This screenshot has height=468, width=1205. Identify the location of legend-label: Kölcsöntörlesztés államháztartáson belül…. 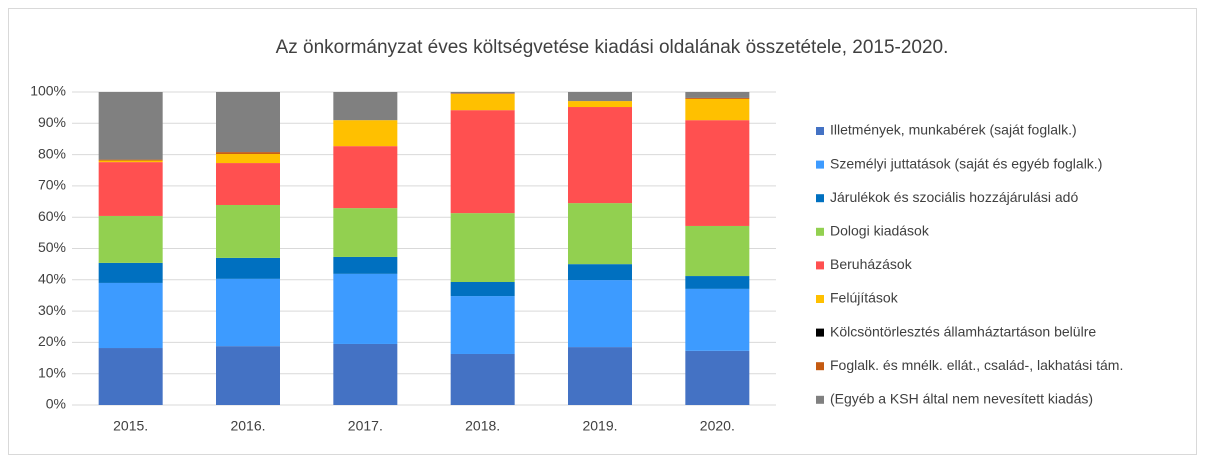
(963, 331).